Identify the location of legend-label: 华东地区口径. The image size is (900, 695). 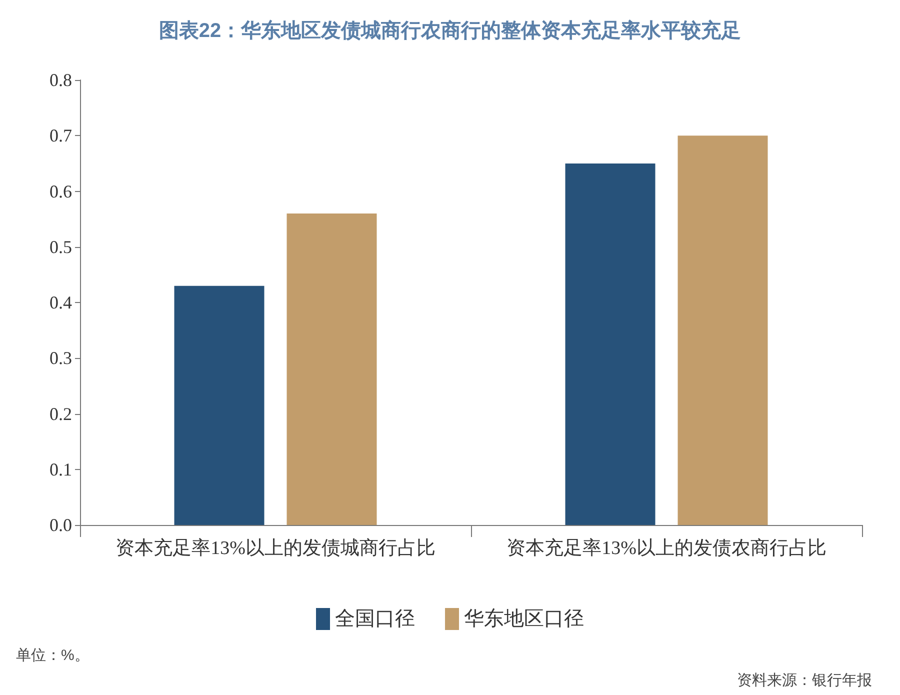
(524, 619).